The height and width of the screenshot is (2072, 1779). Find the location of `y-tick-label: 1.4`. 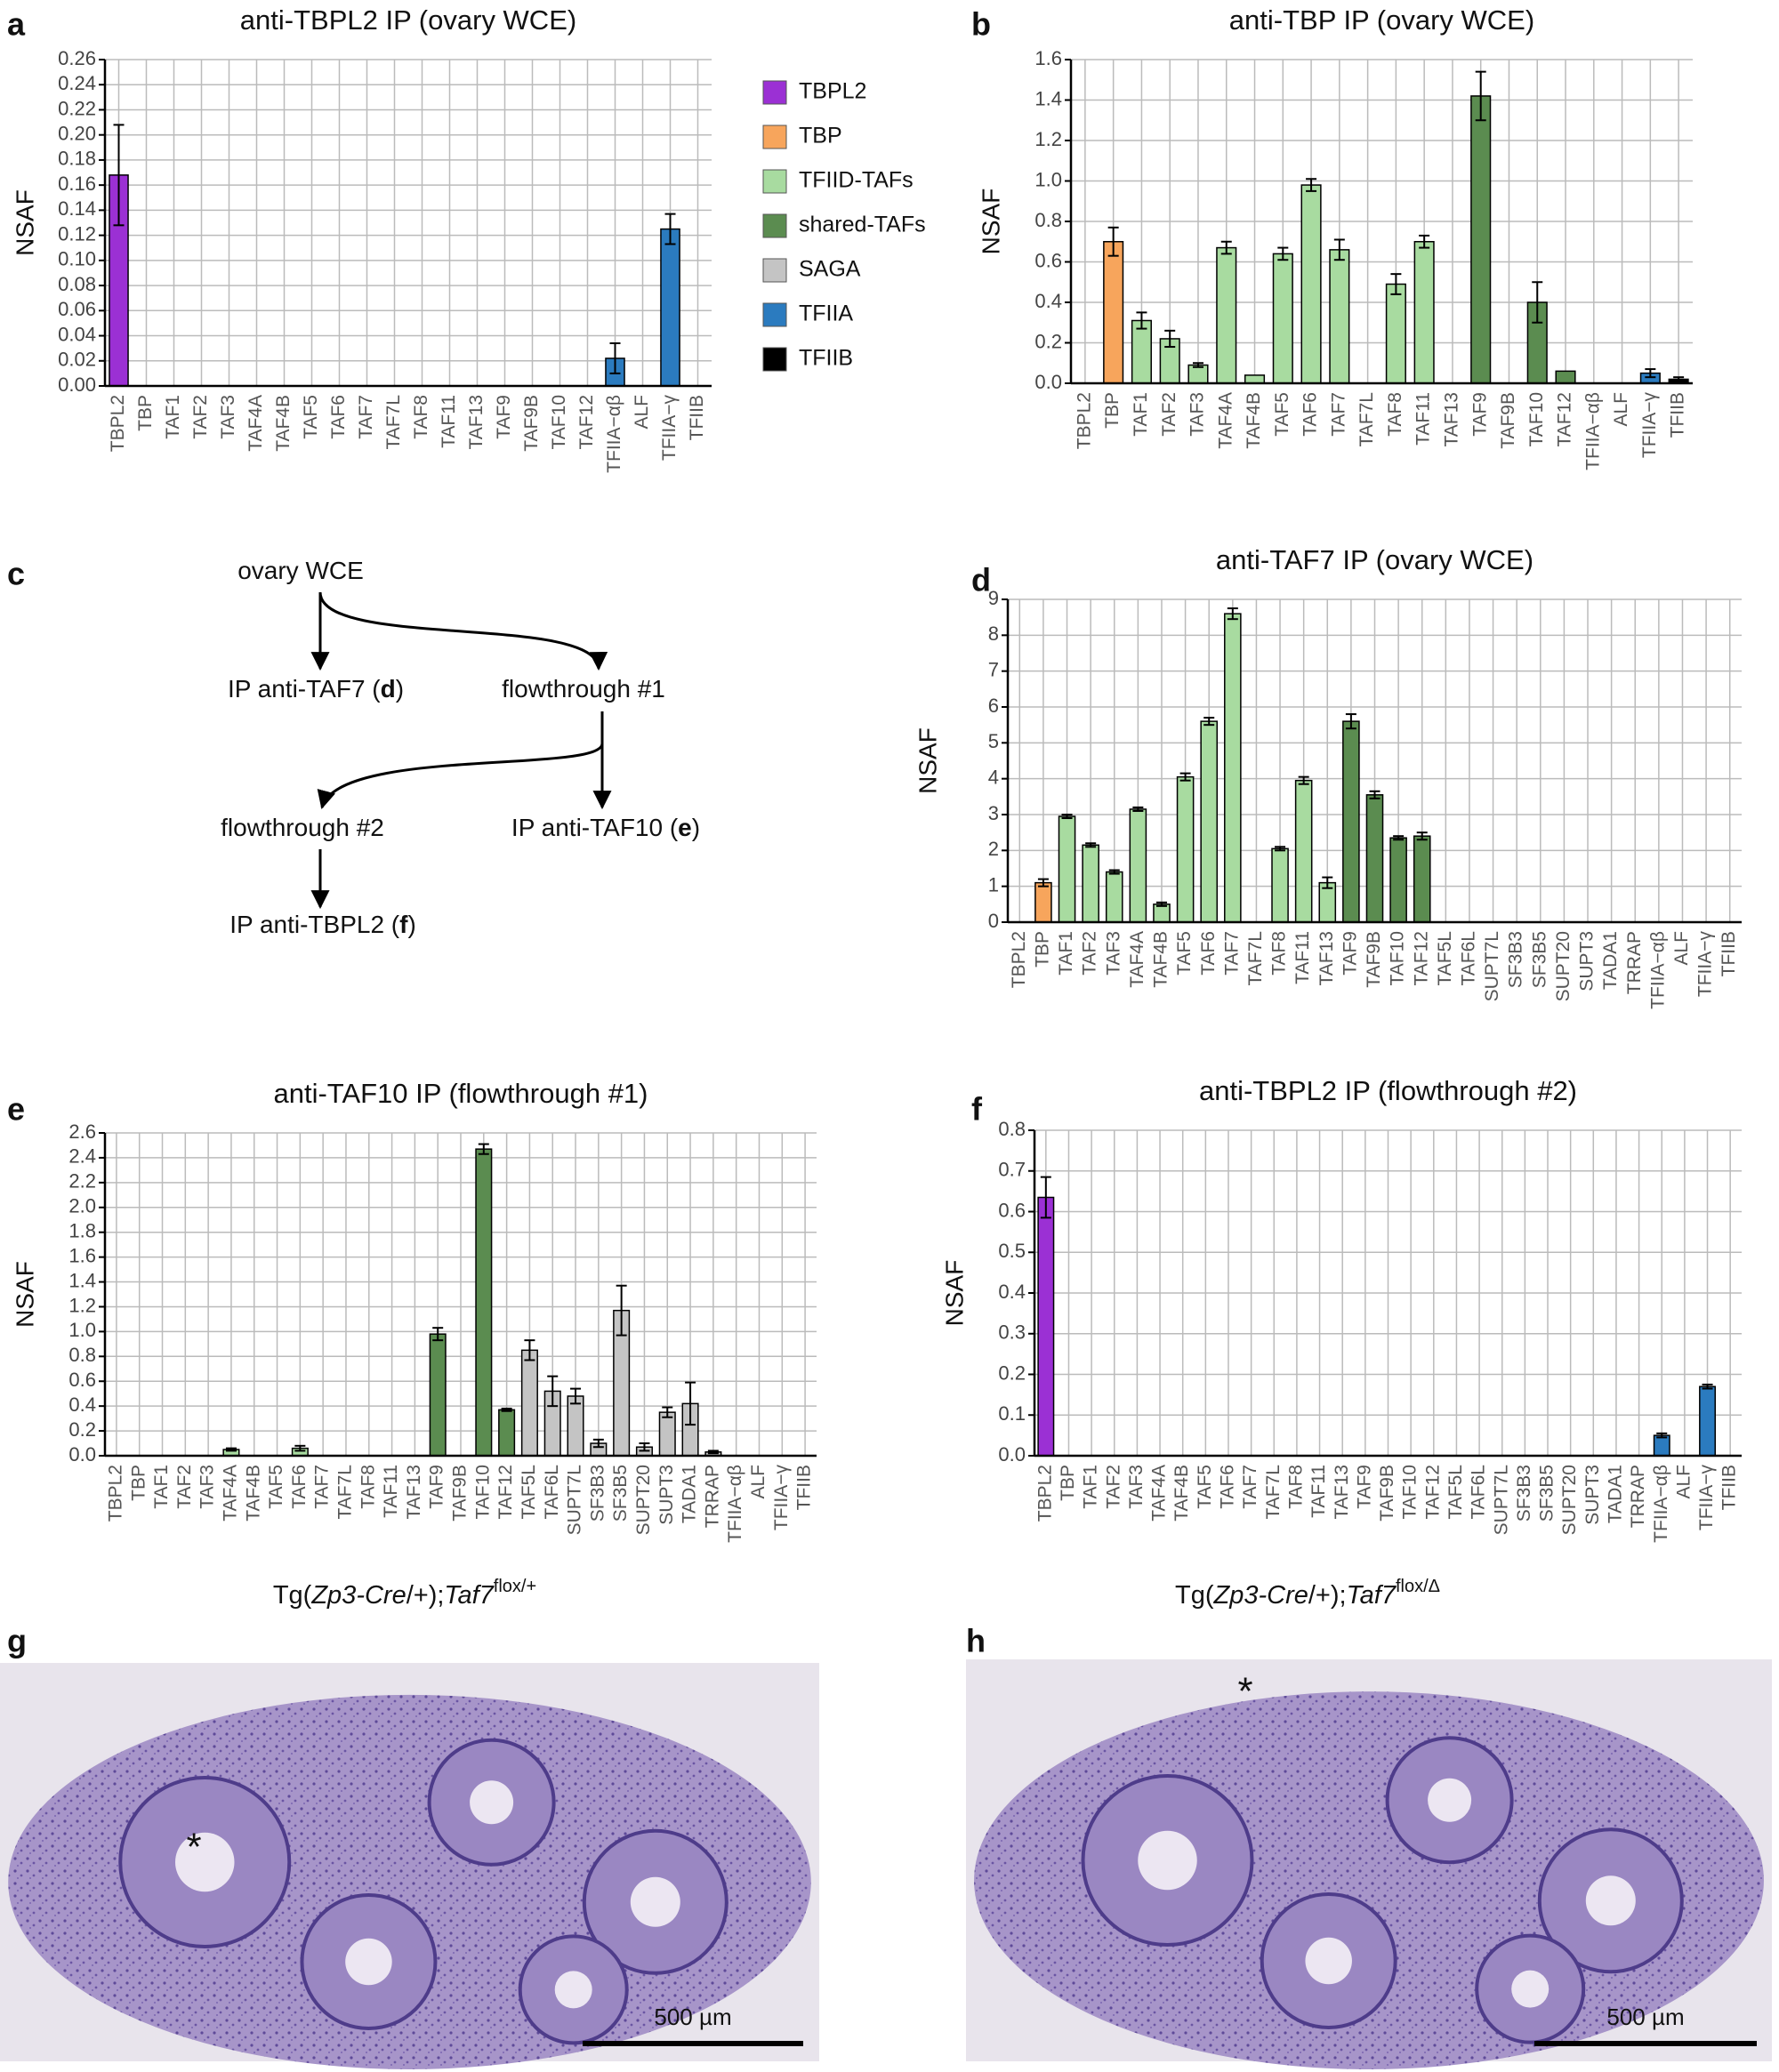

y-tick-label: 1.4 is located at coordinates (82, 1280).